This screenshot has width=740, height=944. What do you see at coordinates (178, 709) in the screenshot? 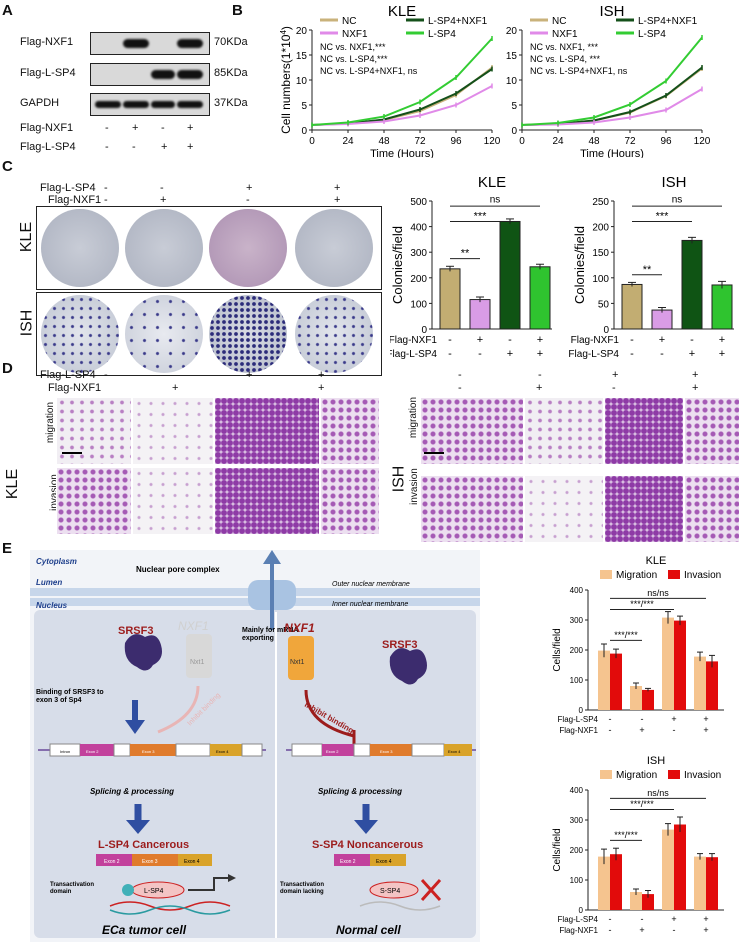
I see `inhibit-faint-line` at bounding box center [178, 709].